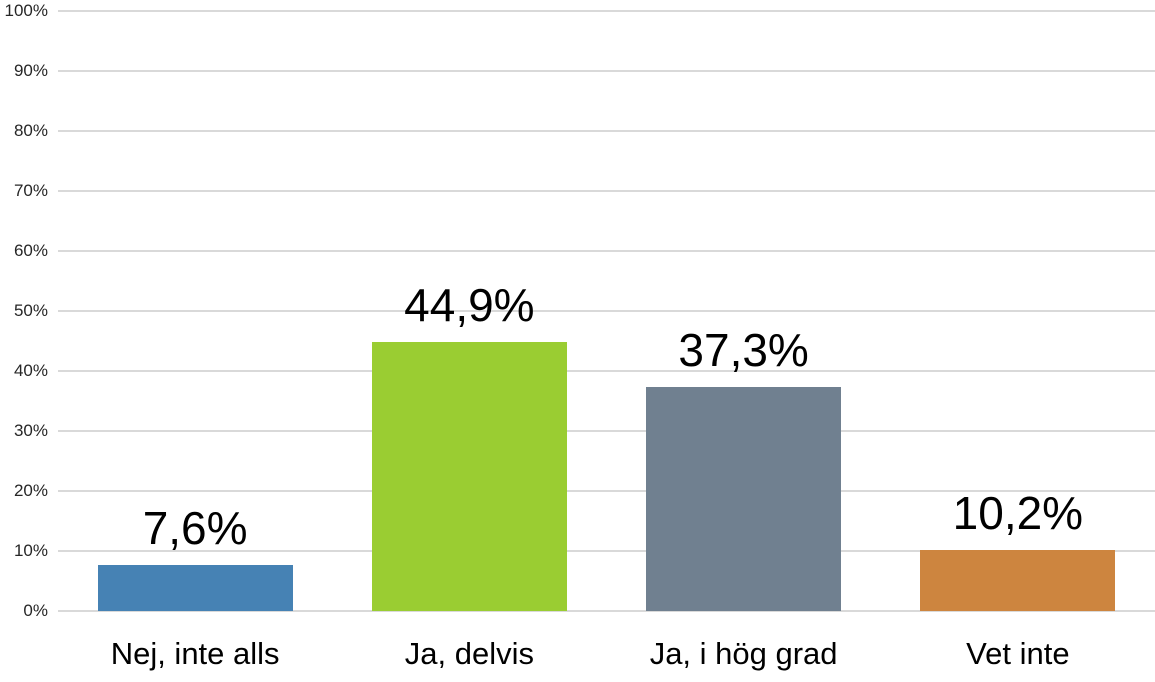 The height and width of the screenshot is (682, 1155). I want to click on x-axis-category-label: Nej, inte alls, so click(195, 653).